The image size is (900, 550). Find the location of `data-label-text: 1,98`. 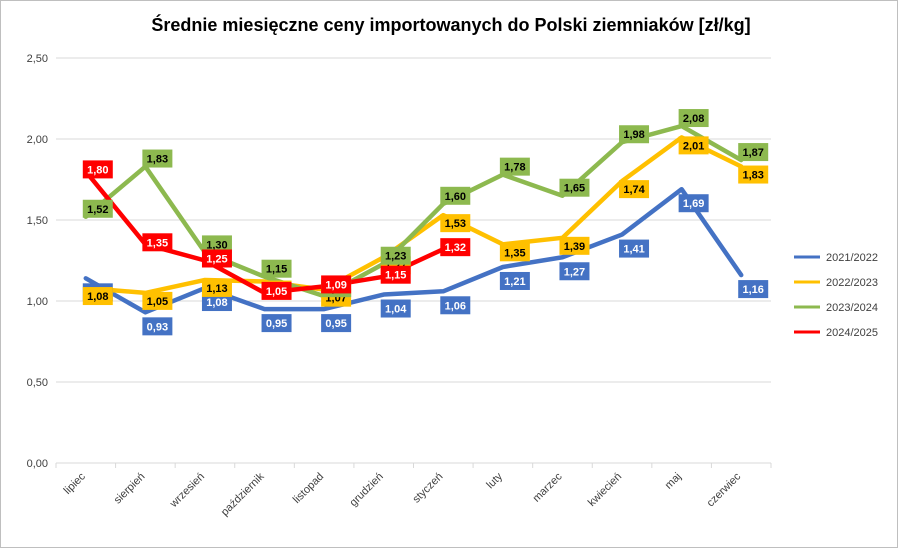

data-label-text: 1,98 is located at coordinates (633, 135).